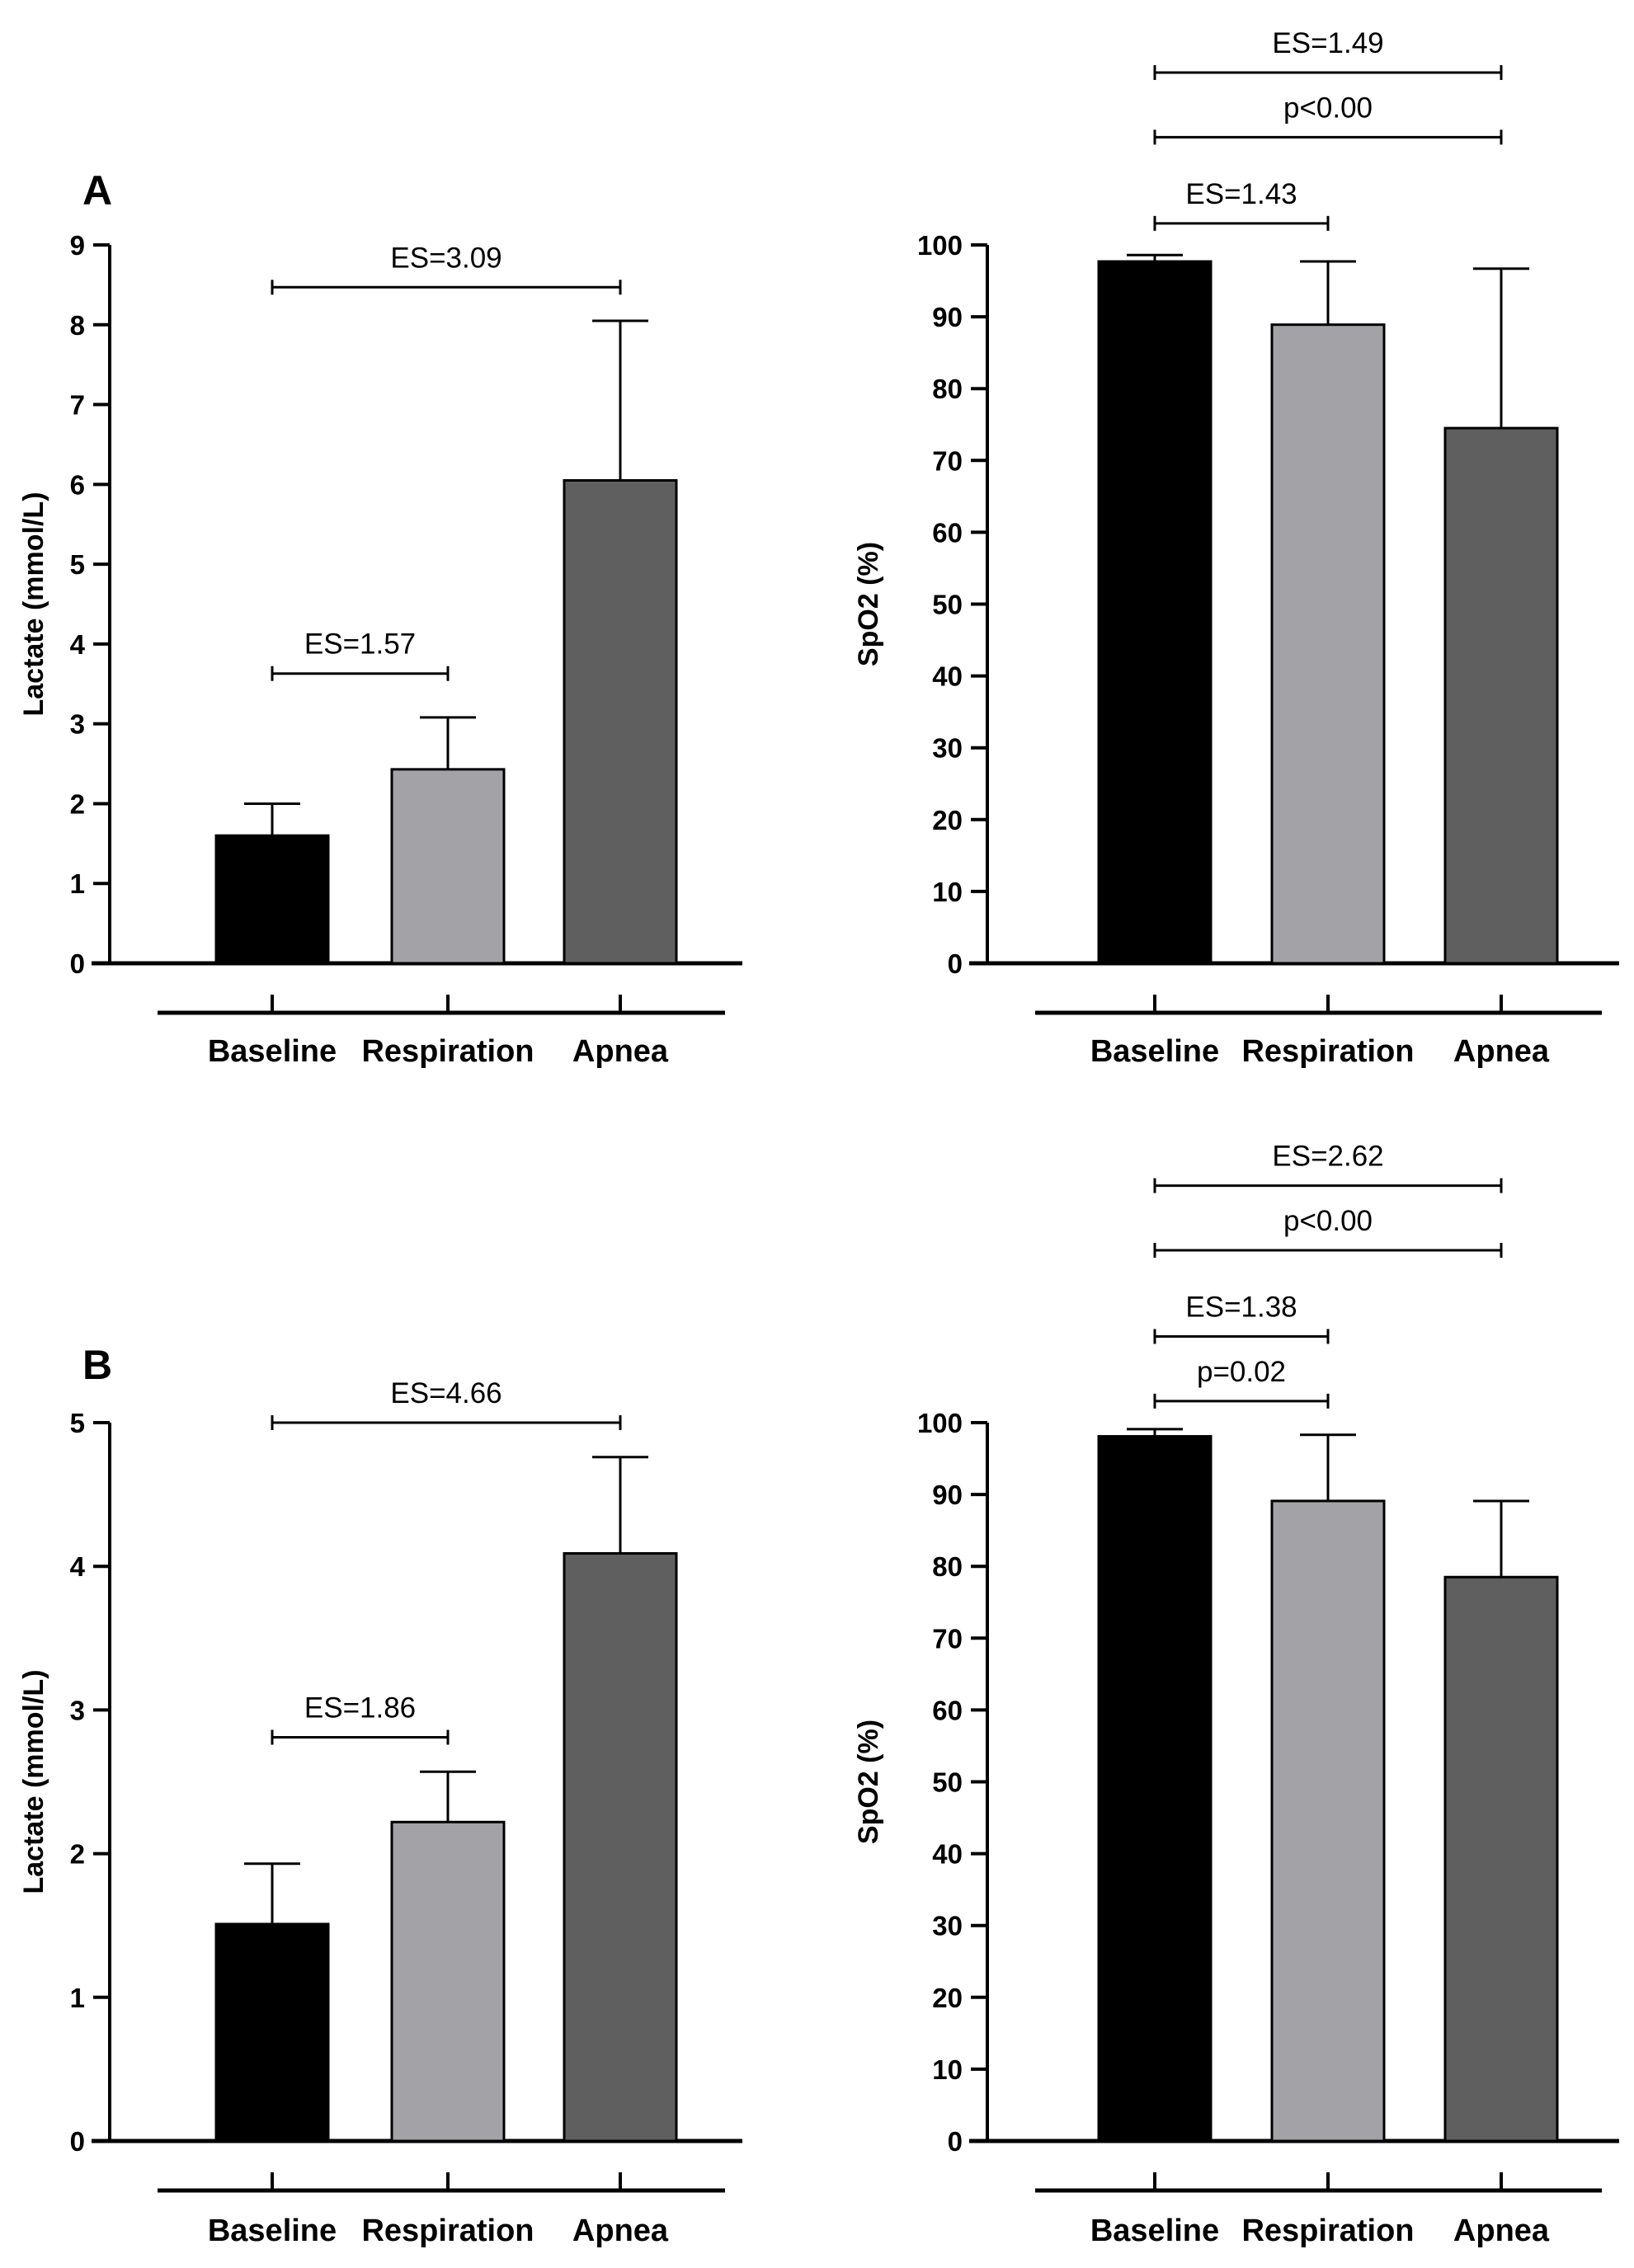 The width and height of the screenshot is (1634, 2268). Describe the element at coordinates (97, 190) in the screenshot. I see `panel-letter: A` at that location.